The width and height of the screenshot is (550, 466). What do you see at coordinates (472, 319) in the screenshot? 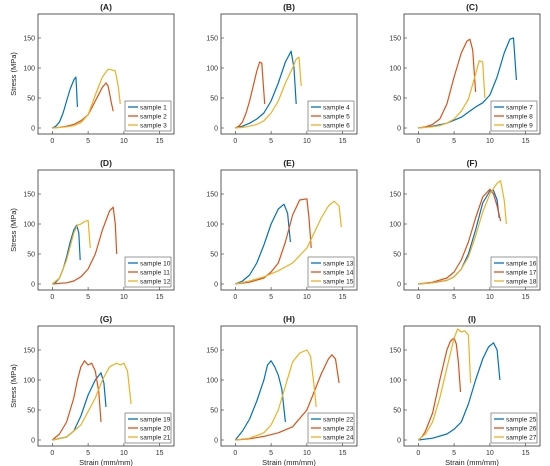
I see `subplot-title: (I)` at bounding box center [472, 319].